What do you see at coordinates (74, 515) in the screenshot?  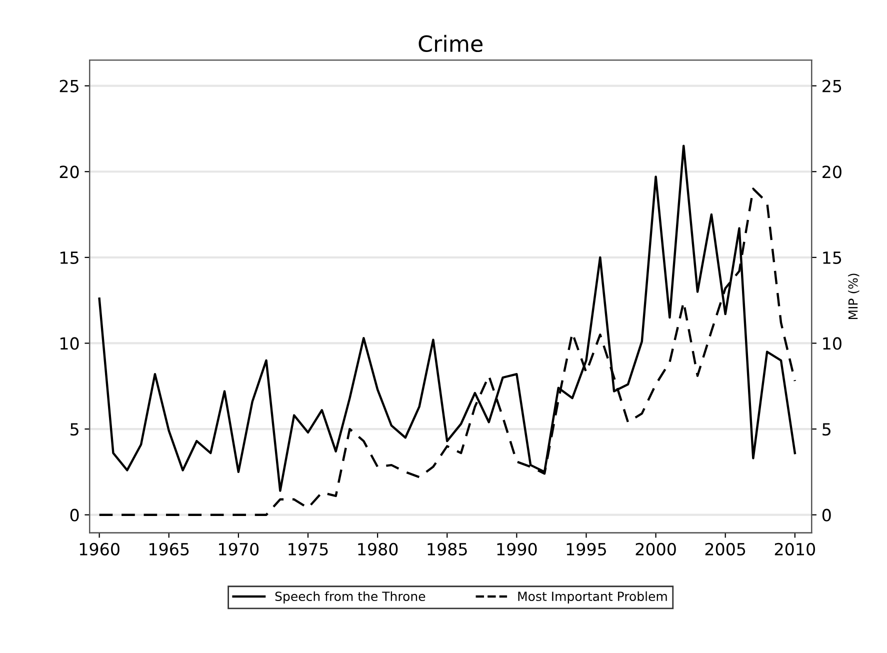 I see `y-tick-label: 0` at bounding box center [74, 515].